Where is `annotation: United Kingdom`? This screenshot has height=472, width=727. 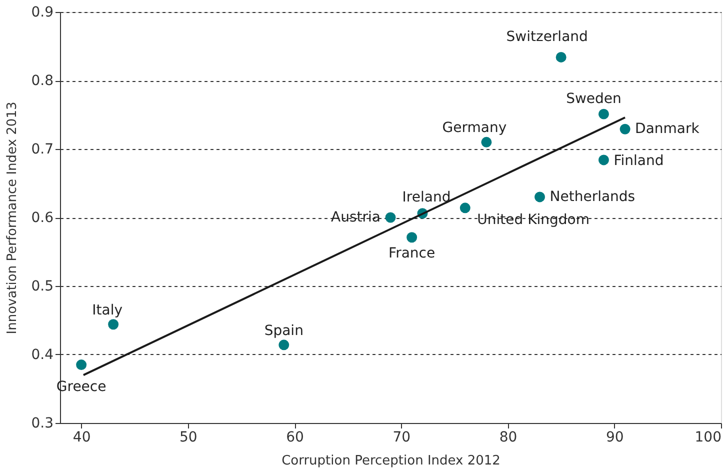 annotation: United Kingdom is located at coordinates (533, 220).